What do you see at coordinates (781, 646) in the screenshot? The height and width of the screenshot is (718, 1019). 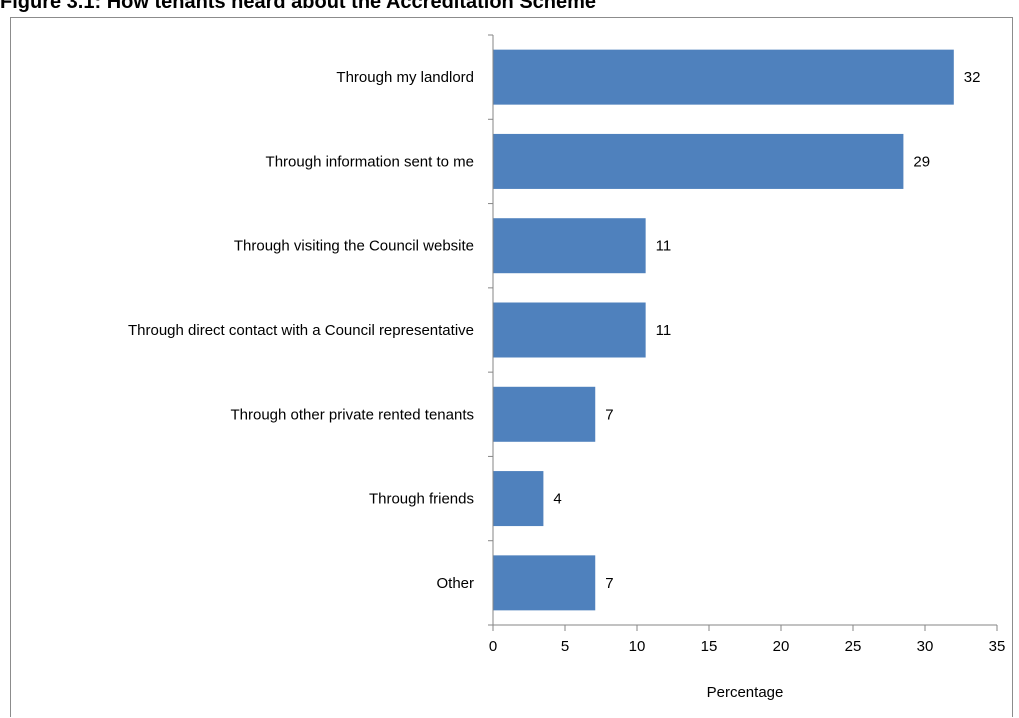 I see `x-tick-label-4: 20` at bounding box center [781, 646].